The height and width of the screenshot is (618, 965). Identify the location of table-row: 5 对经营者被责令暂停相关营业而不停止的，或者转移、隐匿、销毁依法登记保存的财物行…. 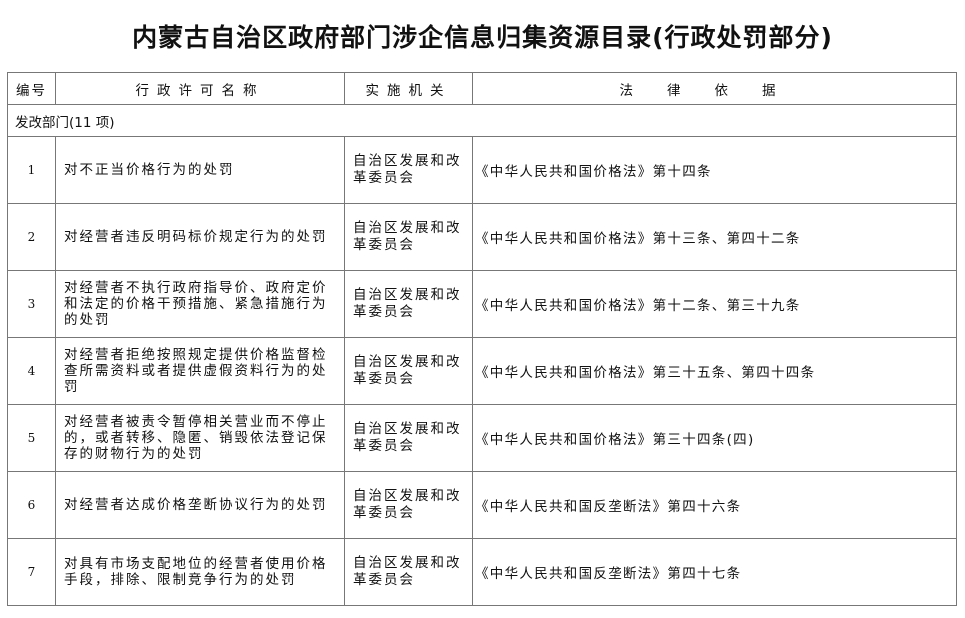
(482, 438).